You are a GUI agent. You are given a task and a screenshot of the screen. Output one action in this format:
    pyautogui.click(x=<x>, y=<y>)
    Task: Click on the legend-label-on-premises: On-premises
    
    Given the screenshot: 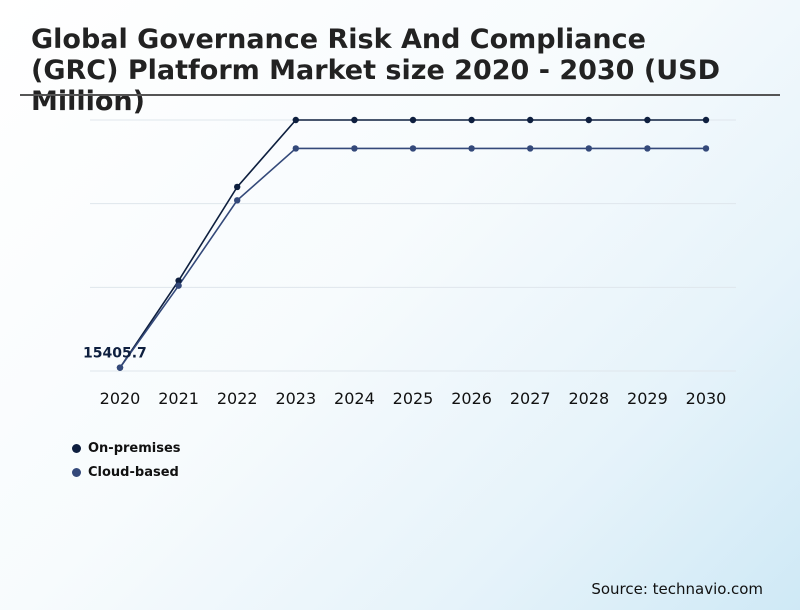 What is the action you would take?
    pyautogui.click(x=134, y=448)
    